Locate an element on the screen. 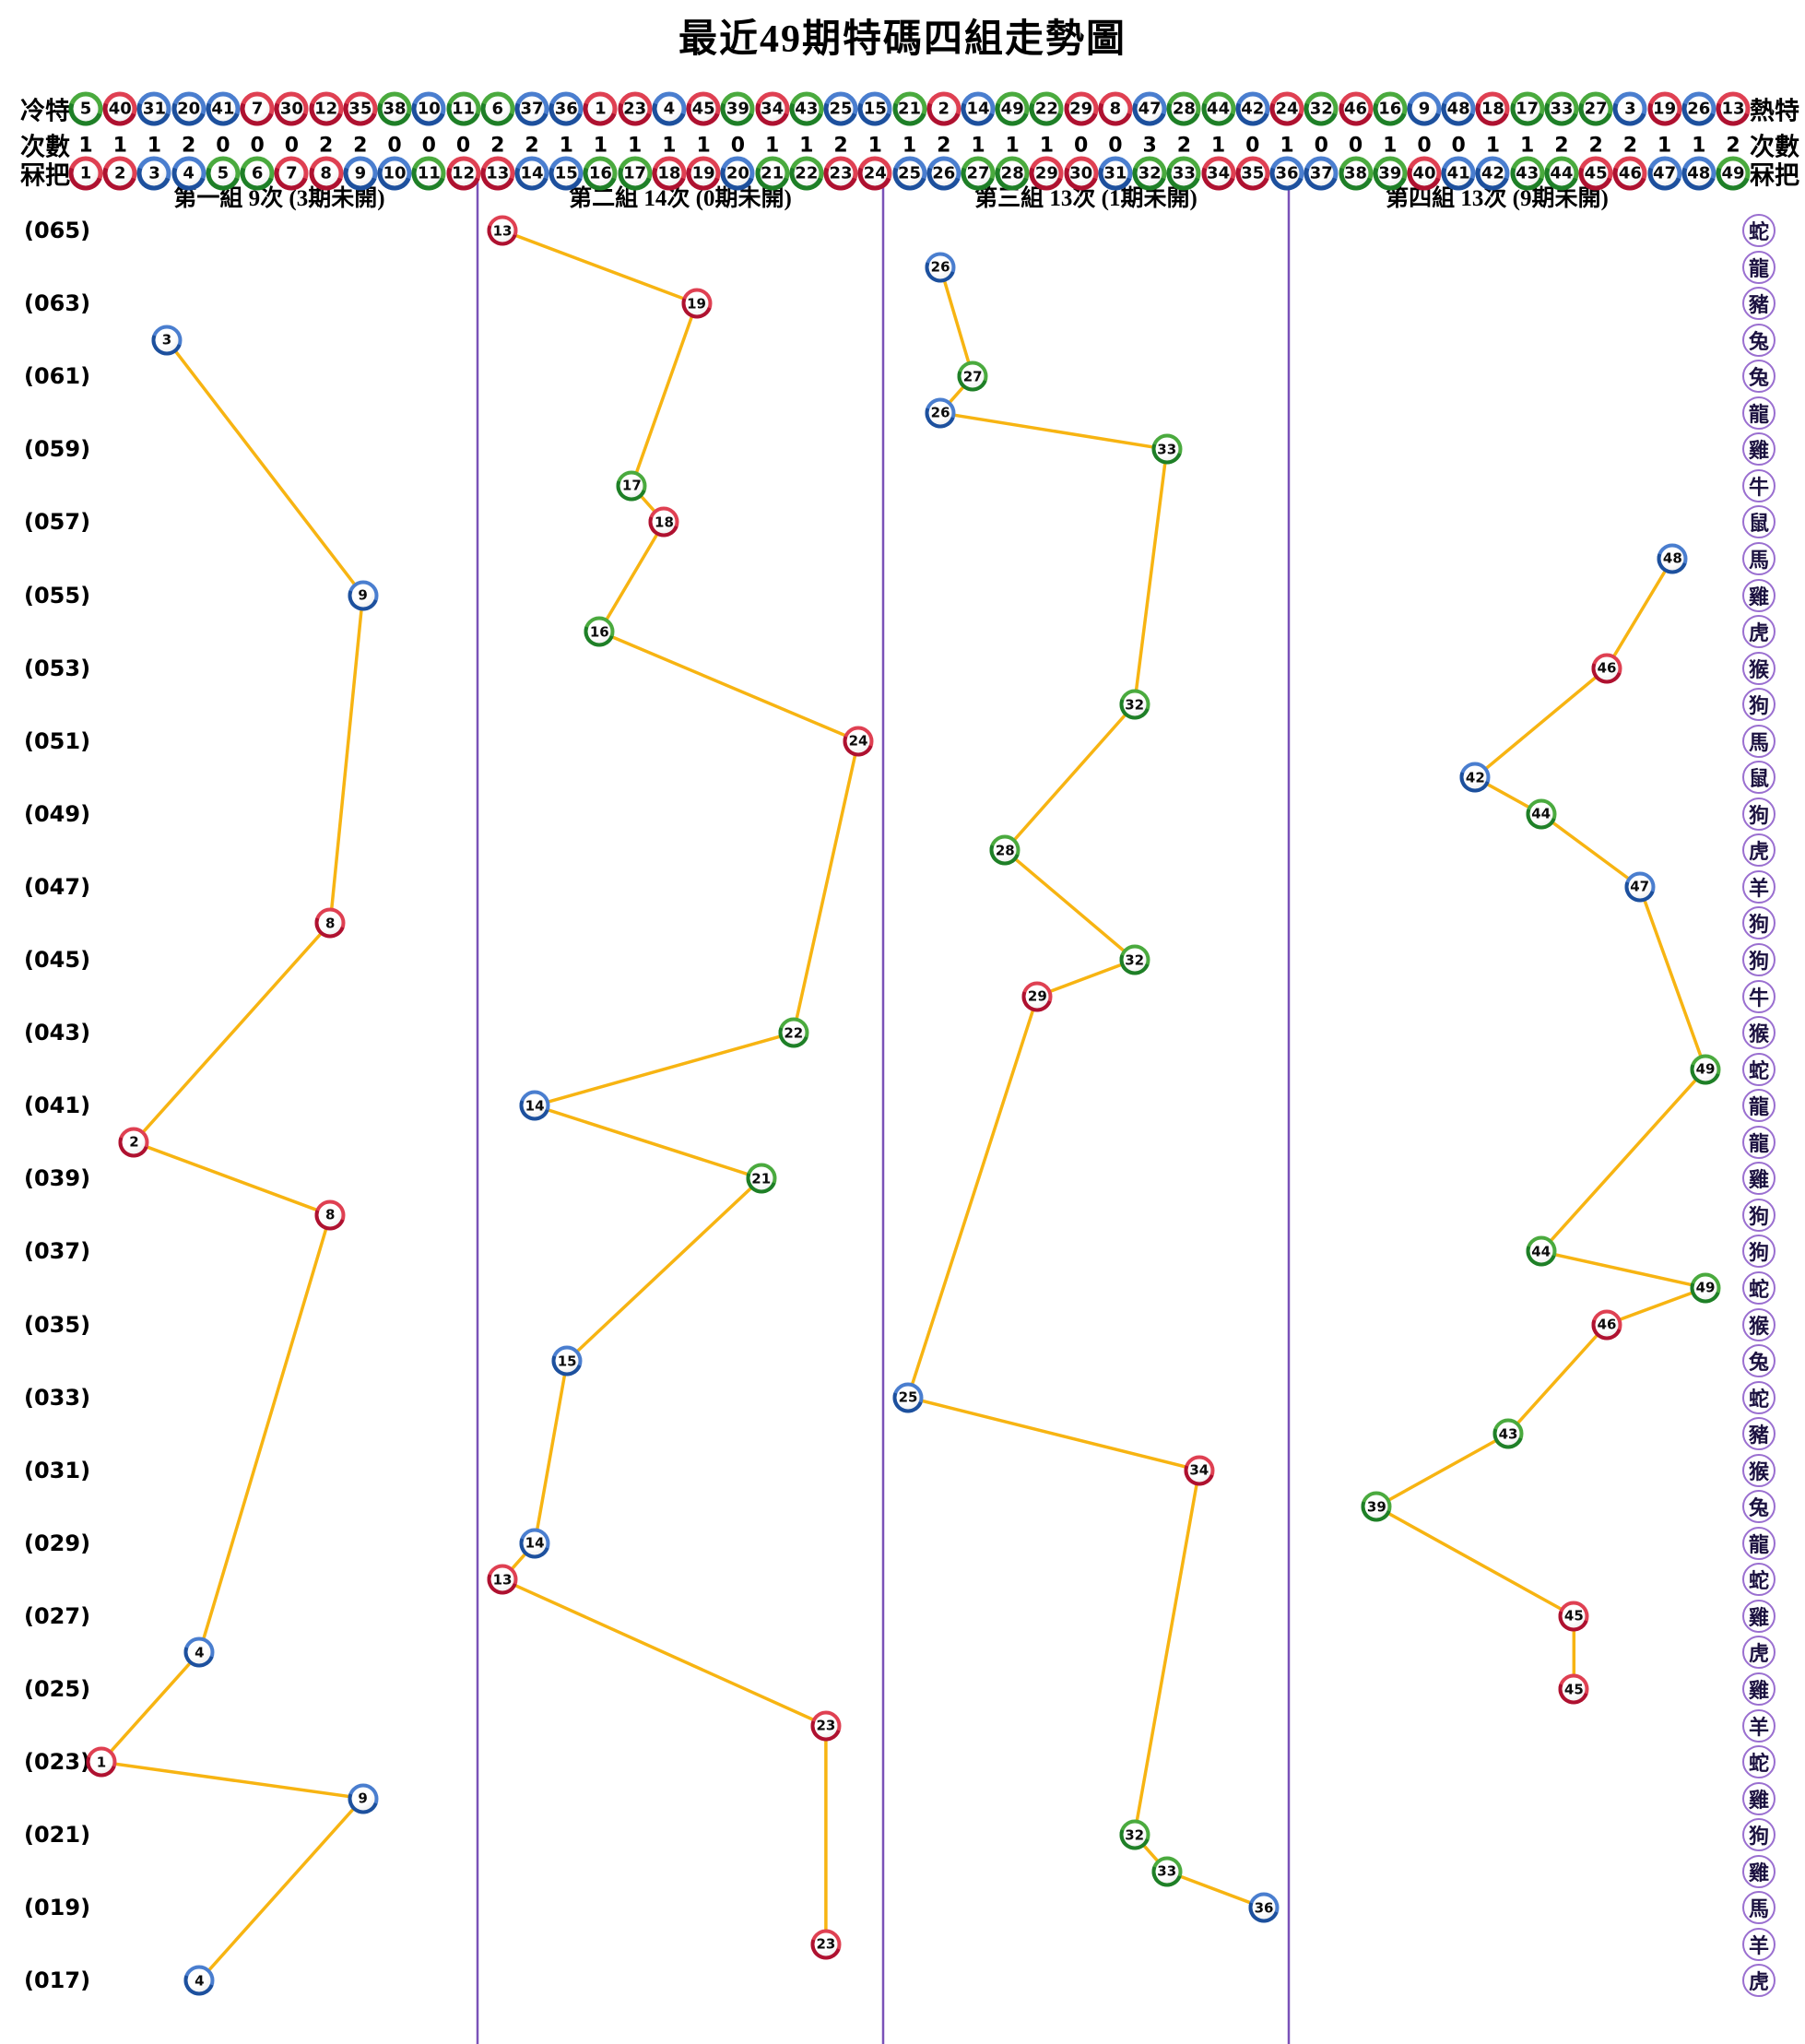 This screenshot has width=1805, height=2044. number-ball: 32 is located at coordinates (1149, 173).